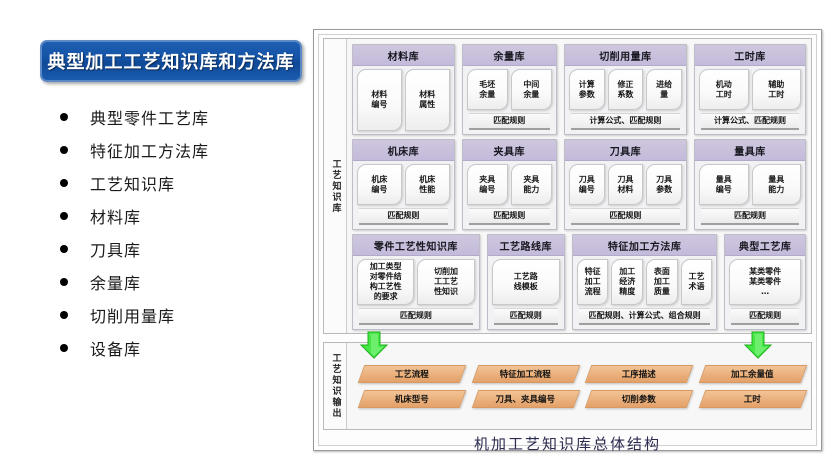  What do you see at coordinates (776, 89) in the screenshot?
I see `kb-card: 辅助 工时` at bounding box center [776, 89].